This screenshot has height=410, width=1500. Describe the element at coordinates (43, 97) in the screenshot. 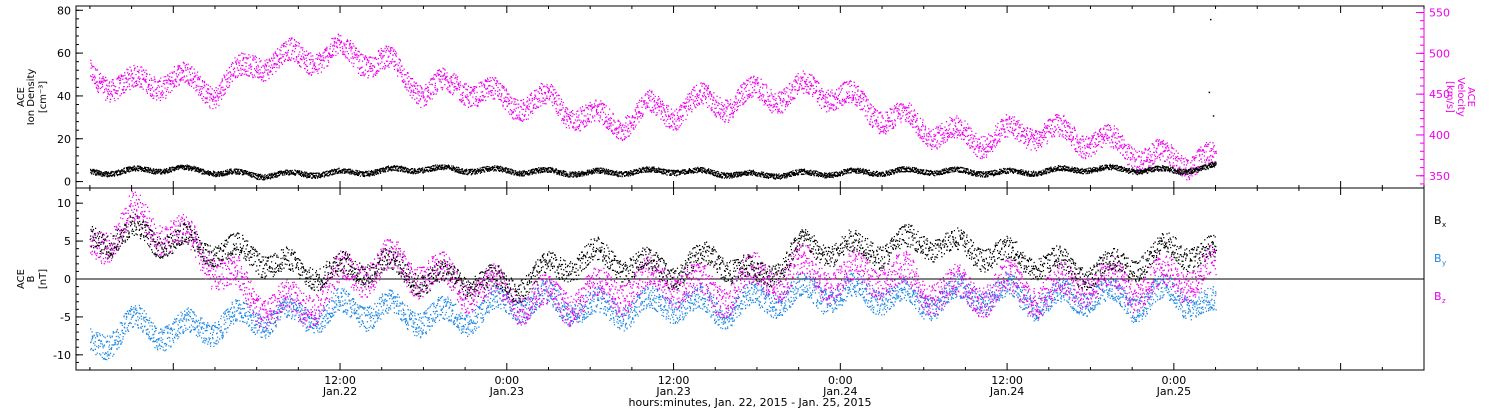

I see `axis-unit: [cm⁻³]` at that location.